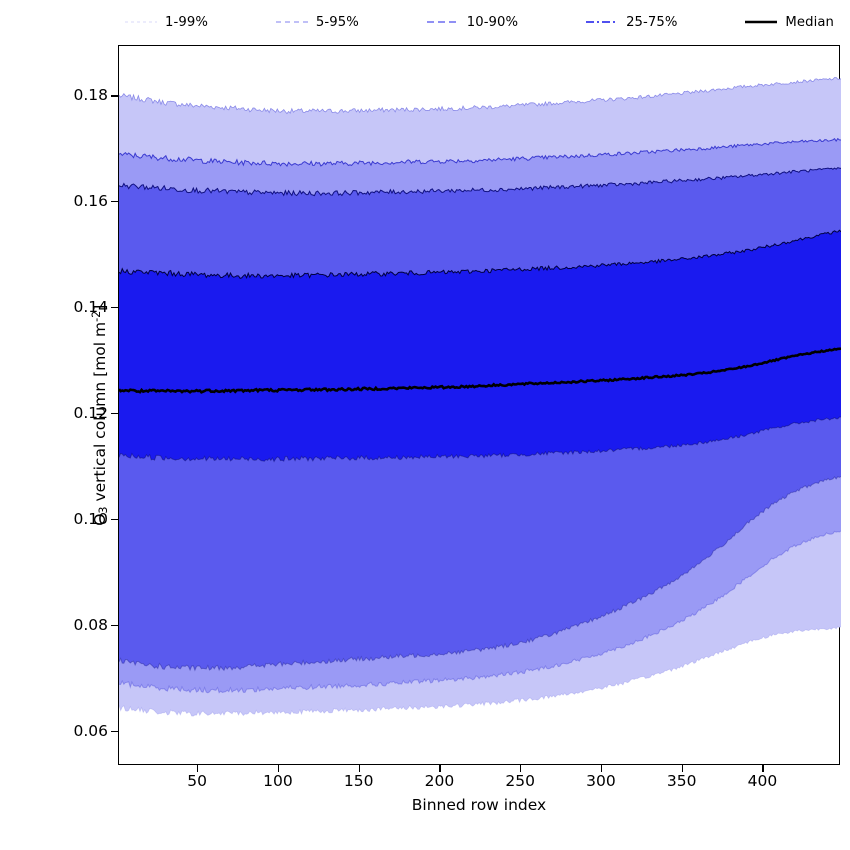 Image resolution: width=850 pixels, height=850 pixels. What do you see at coordinates (601, 781) in the screenshot?
I see `x-tick-label: 300` at bounding box center [601, 781].